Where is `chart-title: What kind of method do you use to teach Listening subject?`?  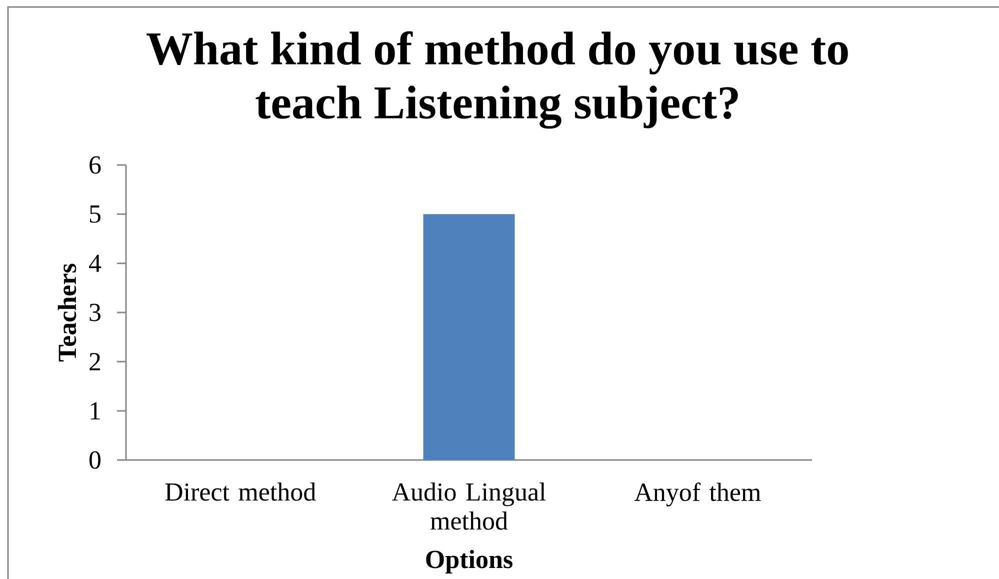 chart-title: What kind of method do you use to teach Listening subject? is located at coordinates (497, 80).